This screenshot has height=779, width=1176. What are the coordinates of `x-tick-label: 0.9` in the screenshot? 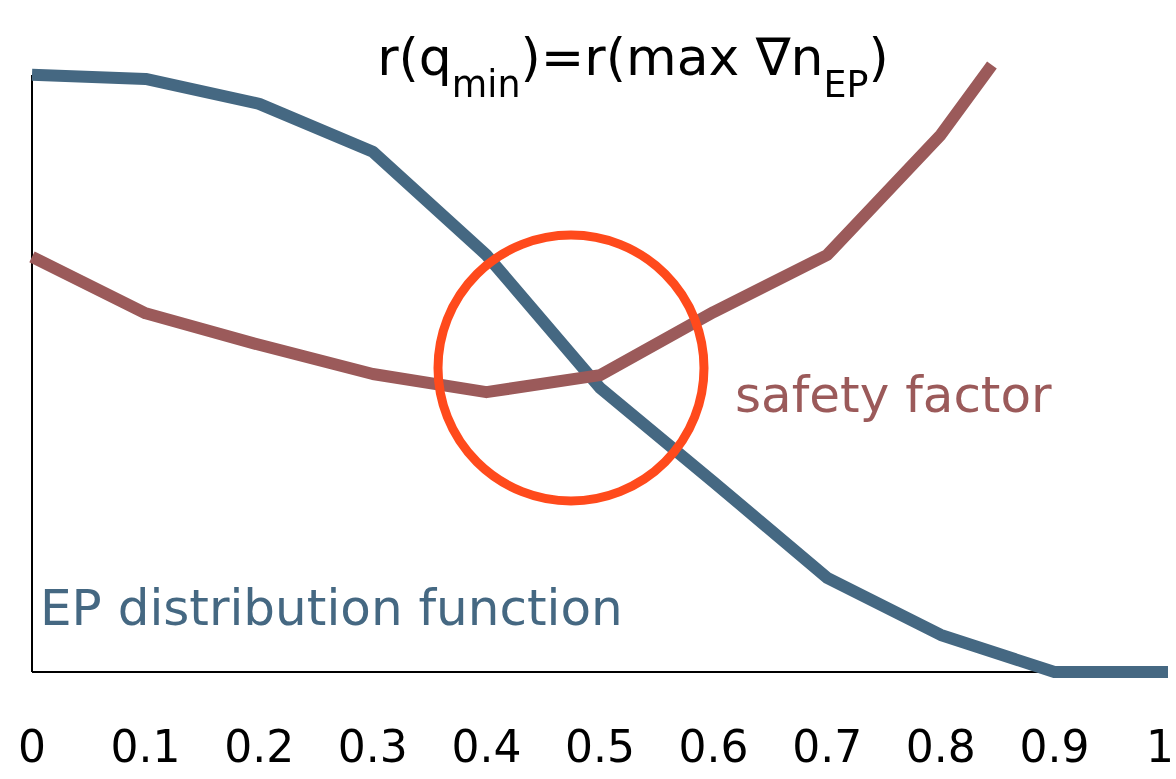 It's located at (1054, 746).